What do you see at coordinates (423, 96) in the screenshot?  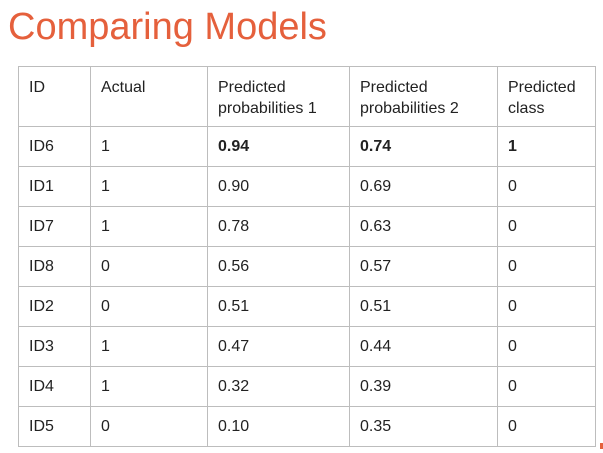 I see `header-predicted-probabilities-2: Predicted probabilities 2` at bounding box center [423, 96].